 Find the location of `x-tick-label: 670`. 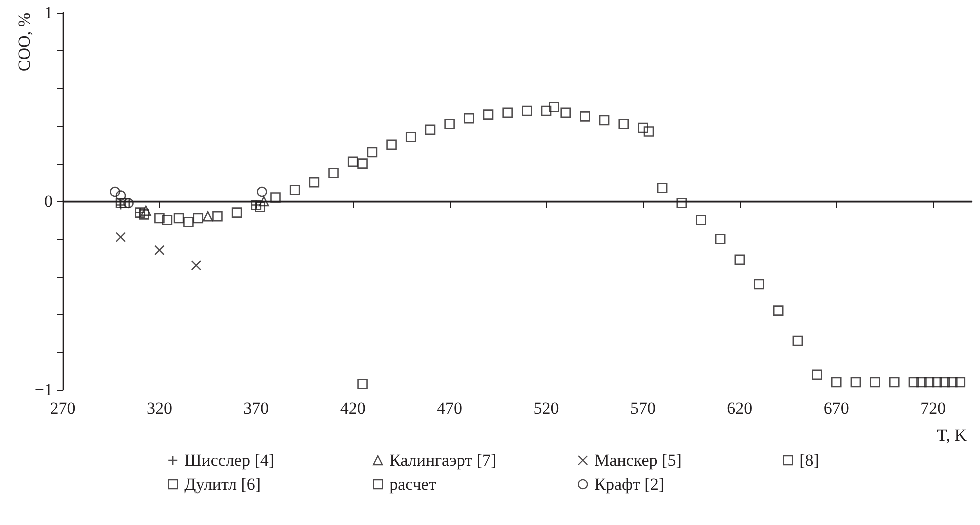

x-tick-label: 670 is located at coordinates (837, 408).